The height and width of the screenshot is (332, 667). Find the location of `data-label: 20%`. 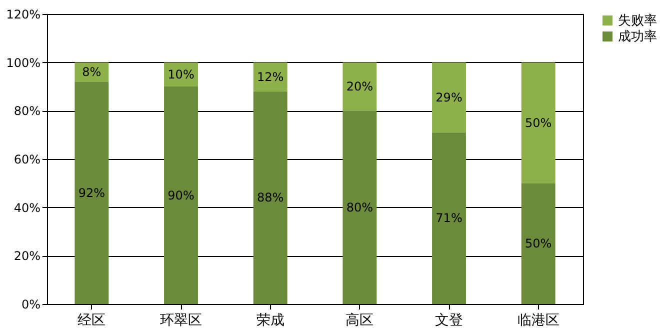

data-label: 20% is located at coordinates (360, 87).